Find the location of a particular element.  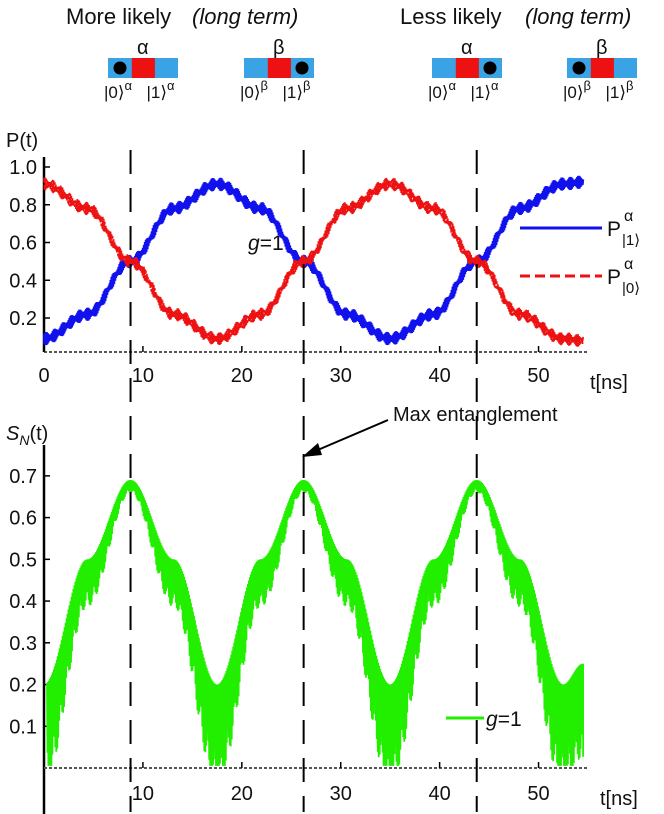

top-y-tick-label: 0.4 is located at coordinates (23, 281).